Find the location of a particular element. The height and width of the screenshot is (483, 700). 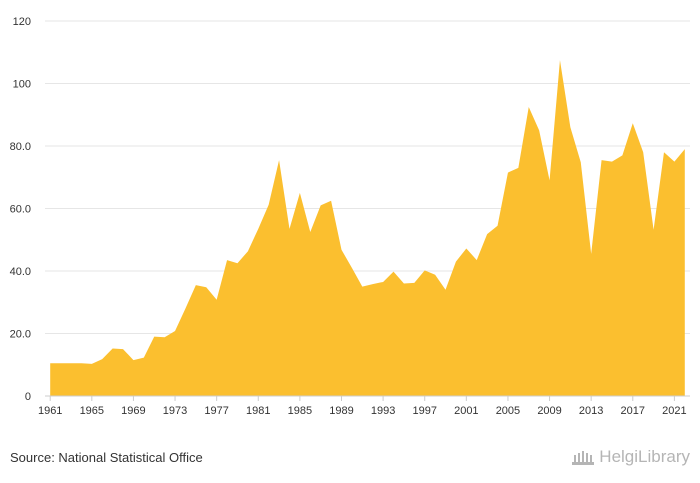

x-tick-label: 1977 is located at coordinates (216, 411).